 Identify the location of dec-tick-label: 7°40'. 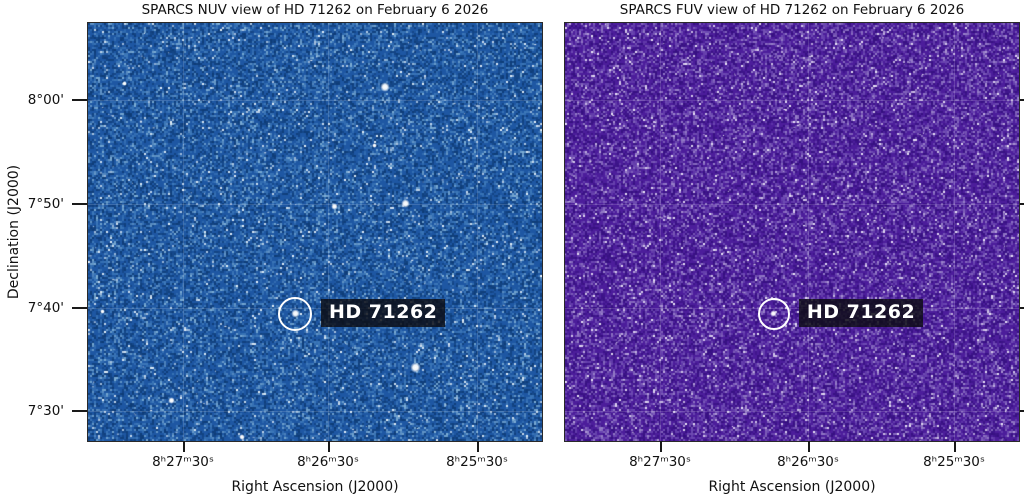
(45, 308).